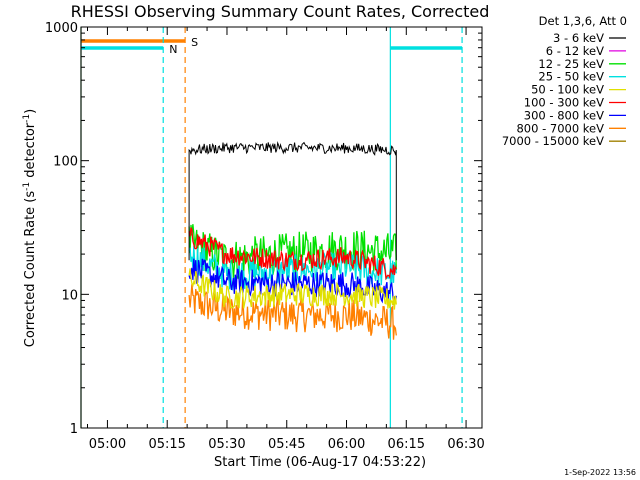 This screenshot has height=480, width=640. I want to click on series-lines, so click(292, 240).